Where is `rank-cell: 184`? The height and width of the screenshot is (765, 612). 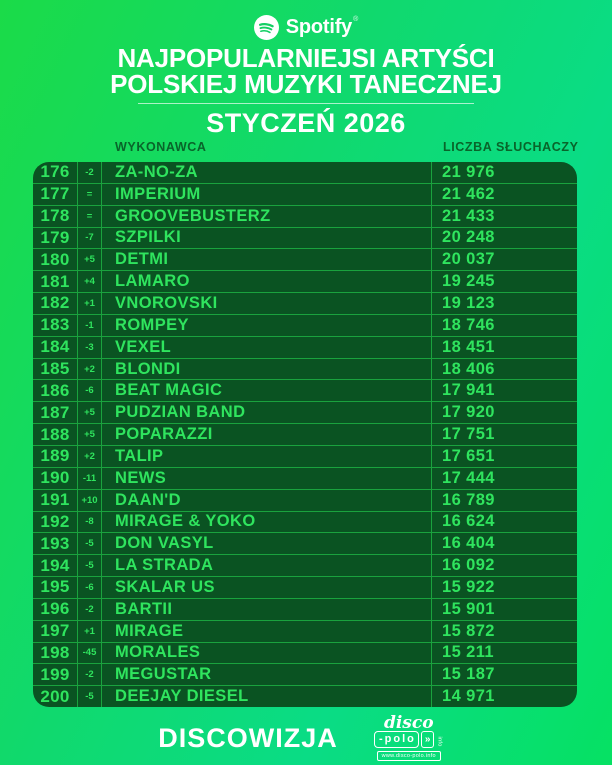 rank-cell: 184 is located at coordinates (55, 347).